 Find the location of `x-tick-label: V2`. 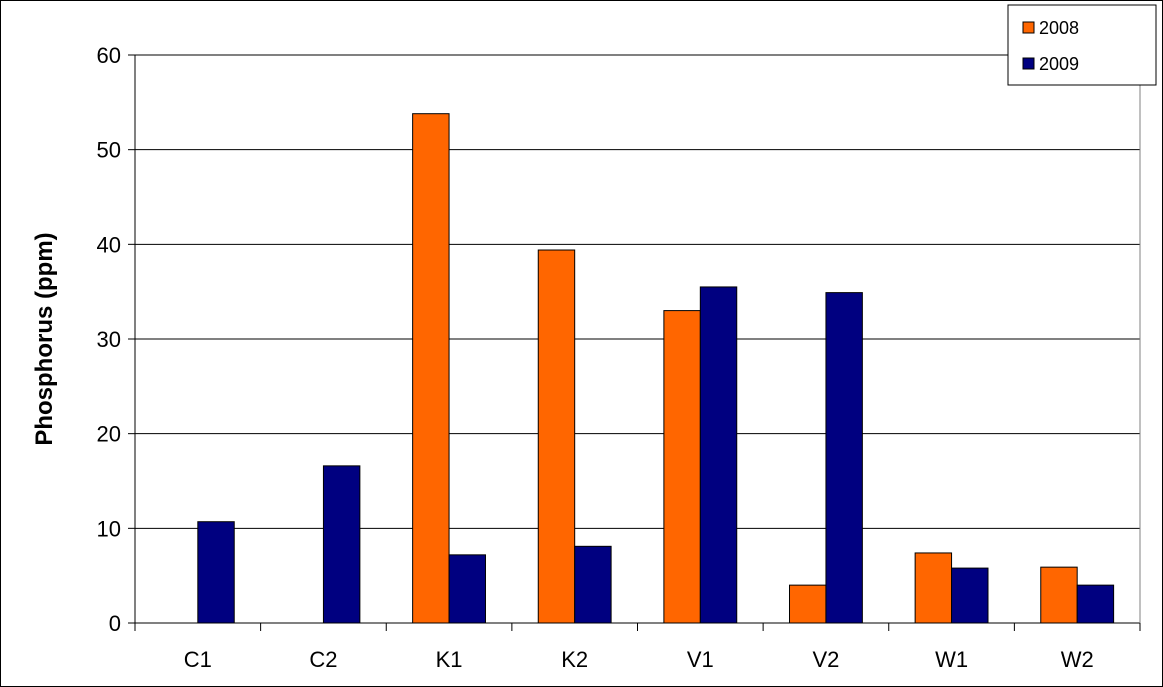

x-tick-label: V2 is located at coordinates (825, 659).